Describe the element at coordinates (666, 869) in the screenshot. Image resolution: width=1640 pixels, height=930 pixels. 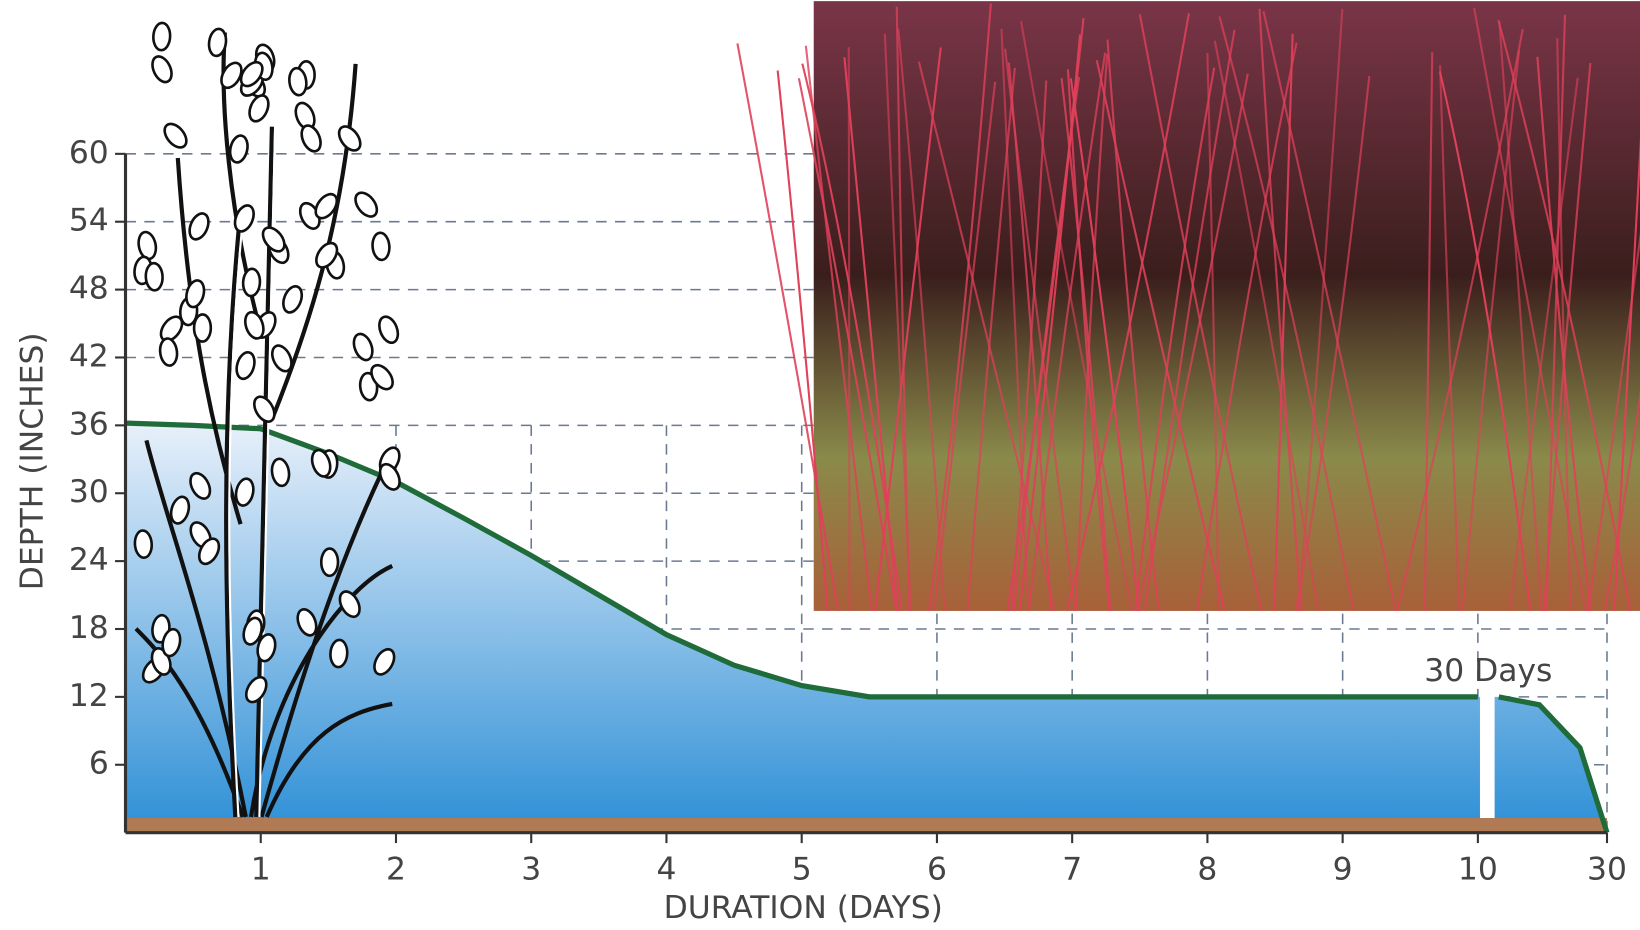
I see `x-tick-label: 4` at that location.